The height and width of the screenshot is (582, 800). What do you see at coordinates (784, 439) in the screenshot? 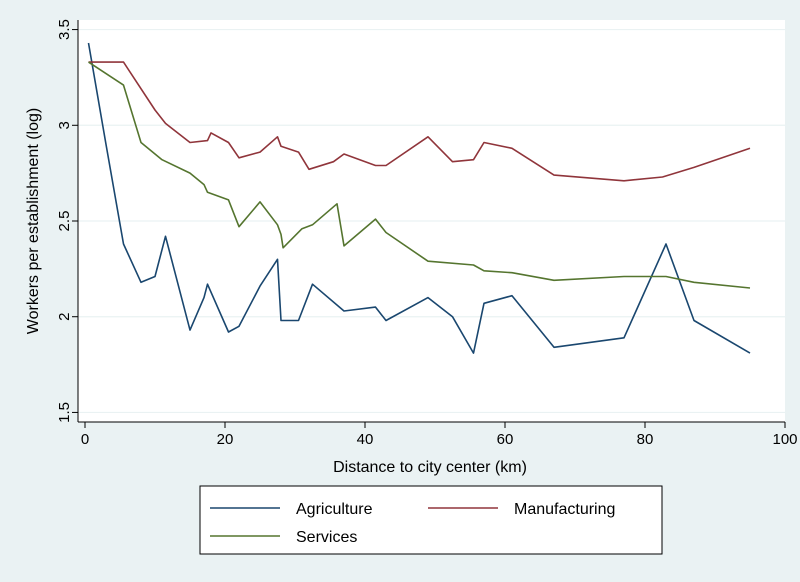
I see `x-tick-label: 100` at bounding box center [784, 439].